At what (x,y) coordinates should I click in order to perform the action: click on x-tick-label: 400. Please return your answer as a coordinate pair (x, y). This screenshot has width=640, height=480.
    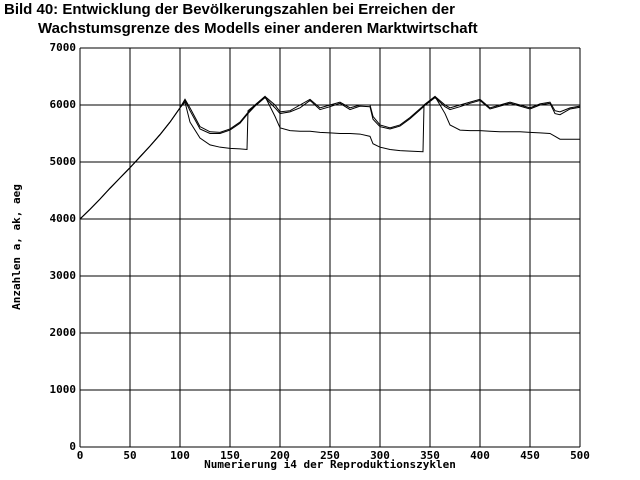
    Looking at the image, I should click on (480, 455).